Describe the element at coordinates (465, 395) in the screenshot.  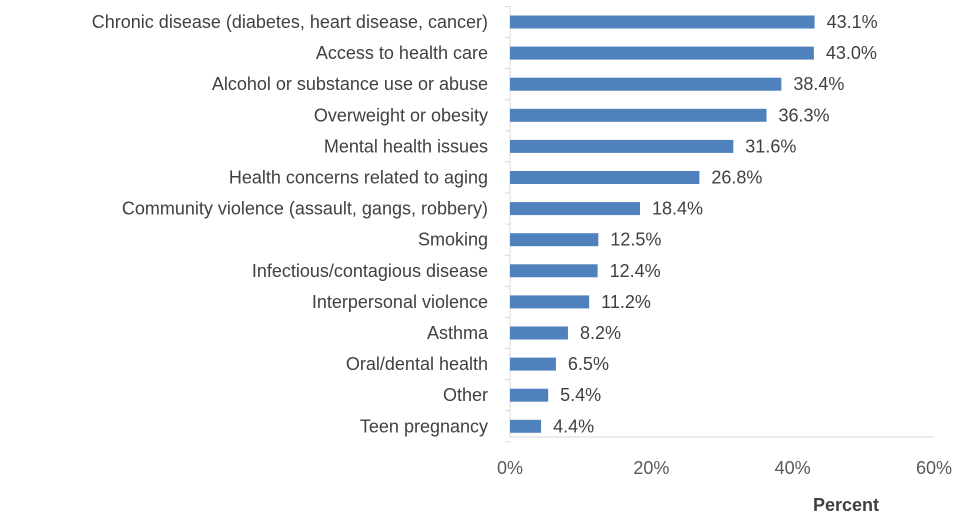
I see `category-label: Other` at that location.